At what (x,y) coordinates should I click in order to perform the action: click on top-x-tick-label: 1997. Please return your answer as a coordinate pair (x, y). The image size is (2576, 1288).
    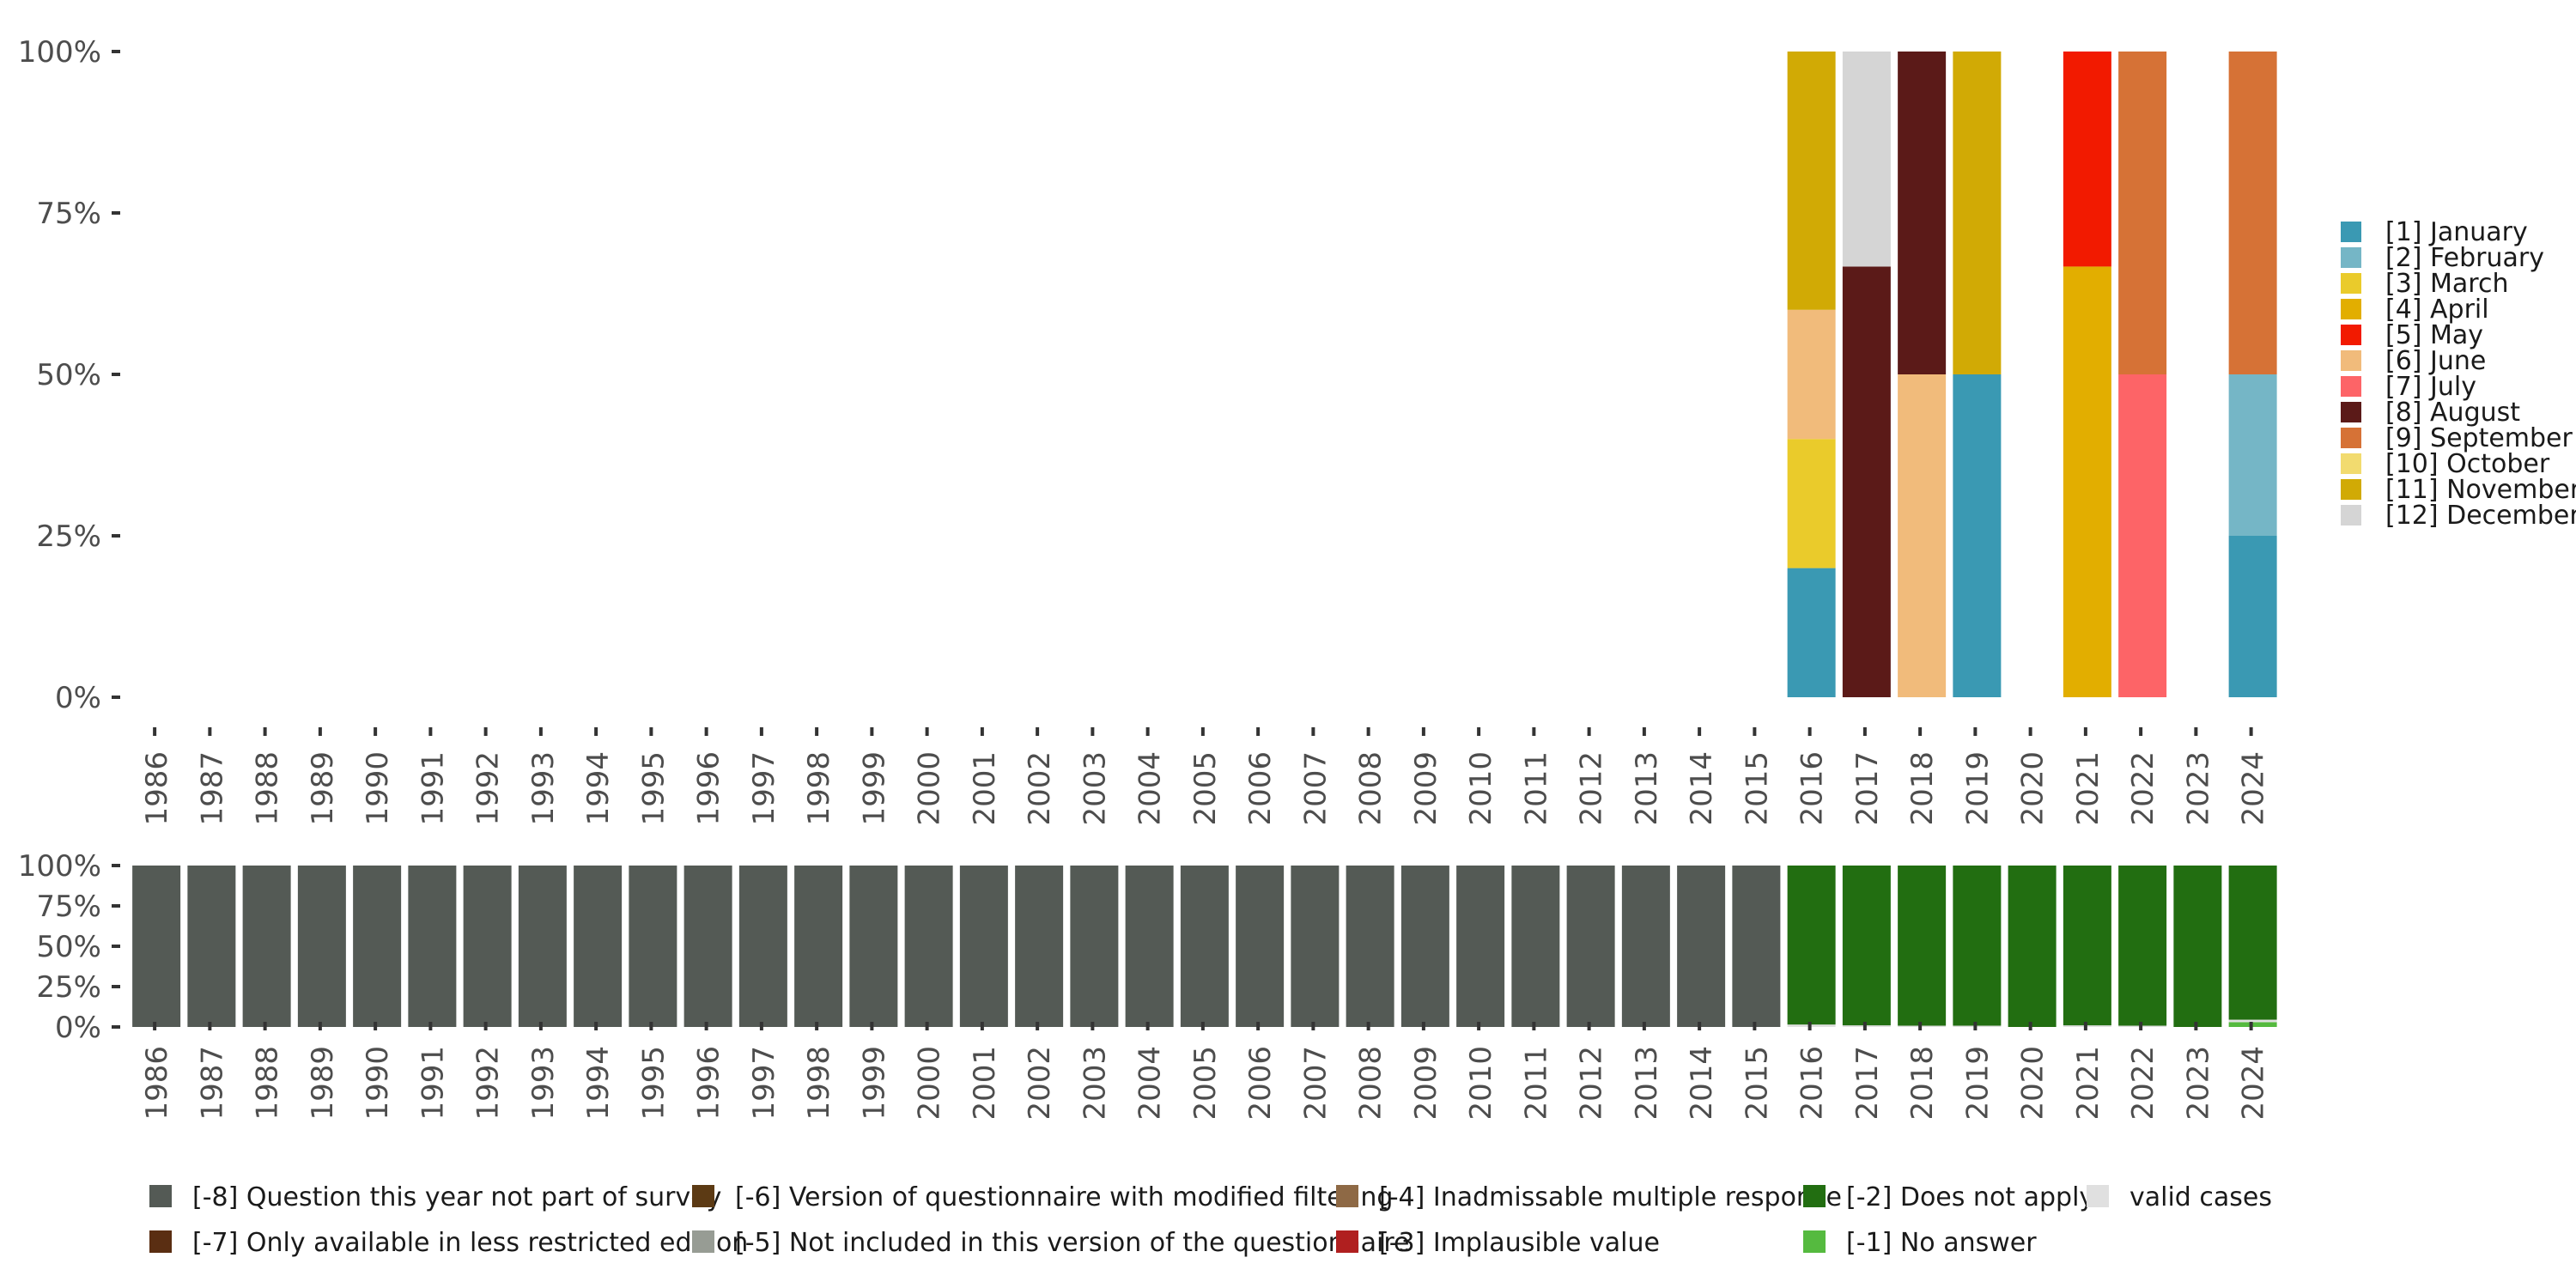
    Looking at the image, I should click on (764, 788).